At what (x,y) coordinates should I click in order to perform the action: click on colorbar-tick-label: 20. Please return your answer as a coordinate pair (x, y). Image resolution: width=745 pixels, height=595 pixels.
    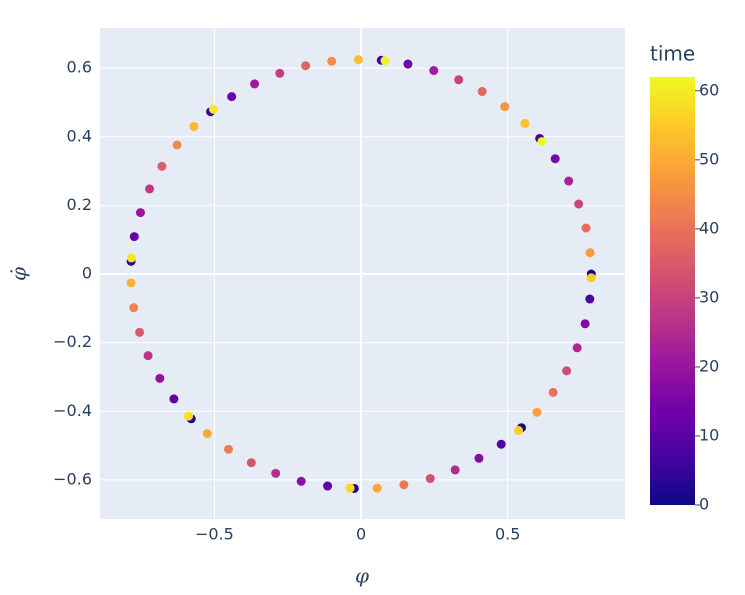
    Looking at the image, I should click on (709, 365).